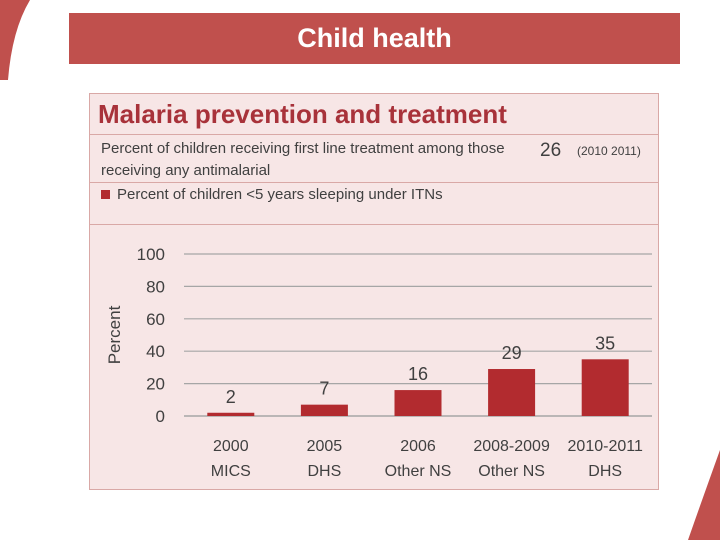 The image size is (720, 540). Describe the element at coordinates (231, 471) in the screenshot. I see `x-tick-label: MICS` at that location.